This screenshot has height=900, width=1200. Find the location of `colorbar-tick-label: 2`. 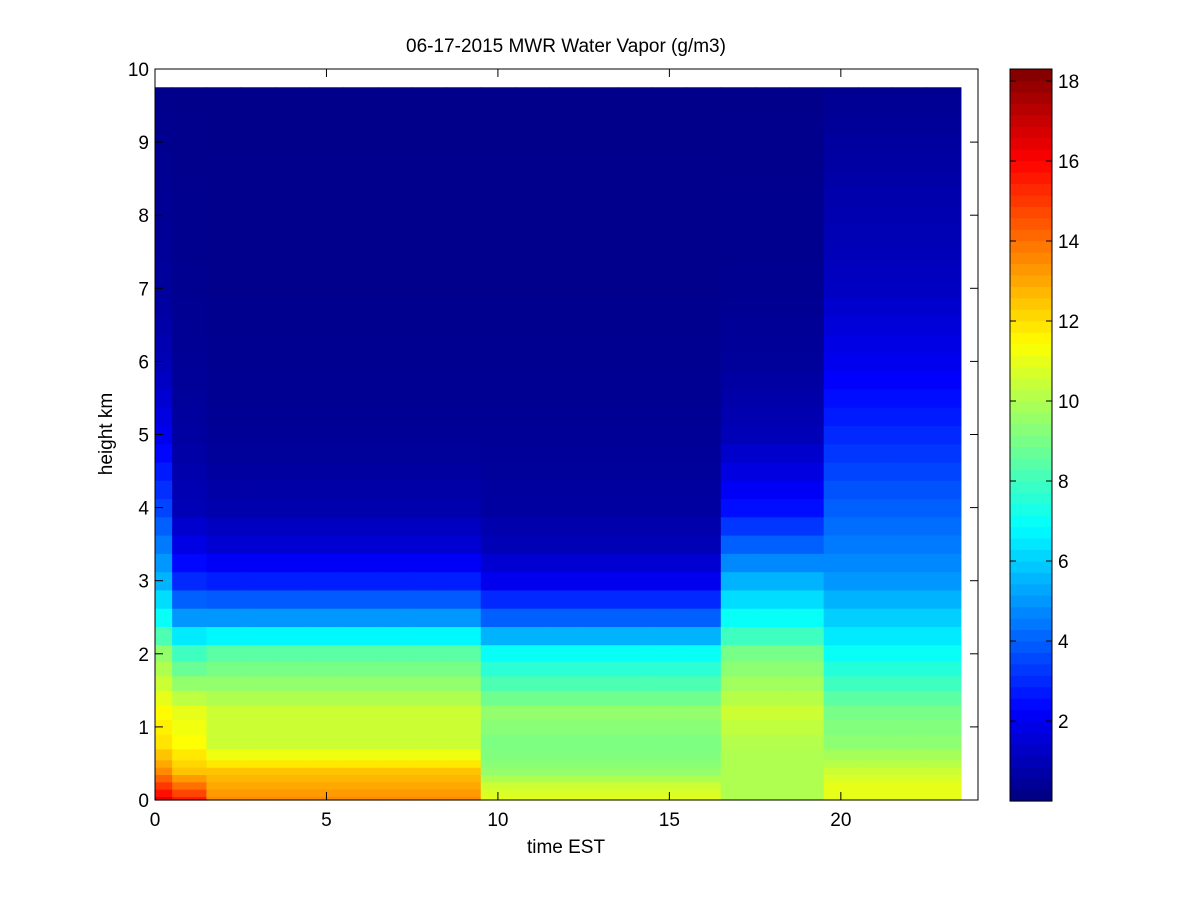

colorbar-tick-label: 2 is located at coordinates (1063, 722).